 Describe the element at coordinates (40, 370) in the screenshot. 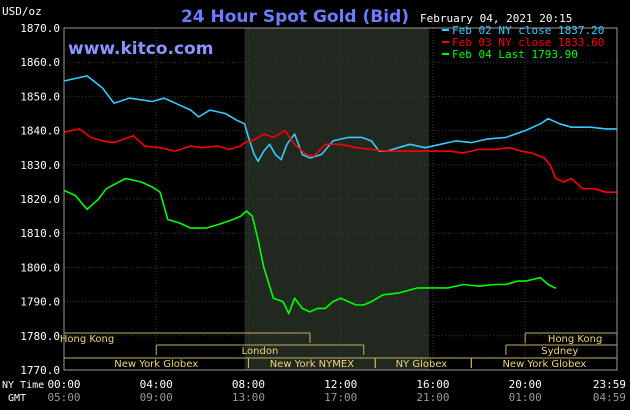

I see `y-tick-label: 1770.0` at that location.